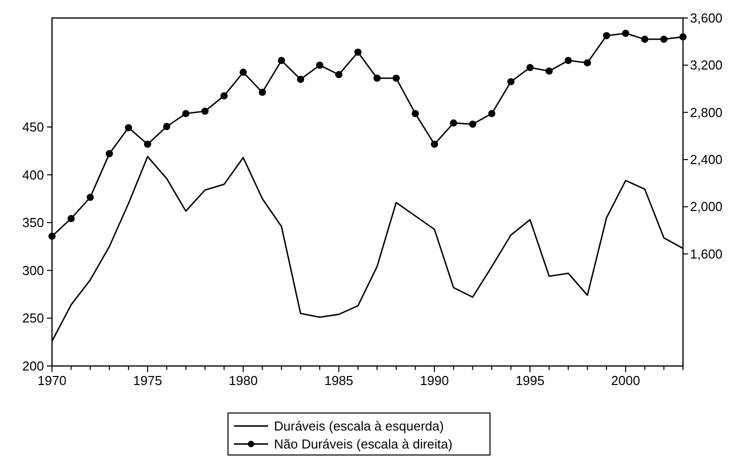  Describe the element at coordinates (706, 254) in the screenshot. I see `y2-tick-label: 1,600` at that location.